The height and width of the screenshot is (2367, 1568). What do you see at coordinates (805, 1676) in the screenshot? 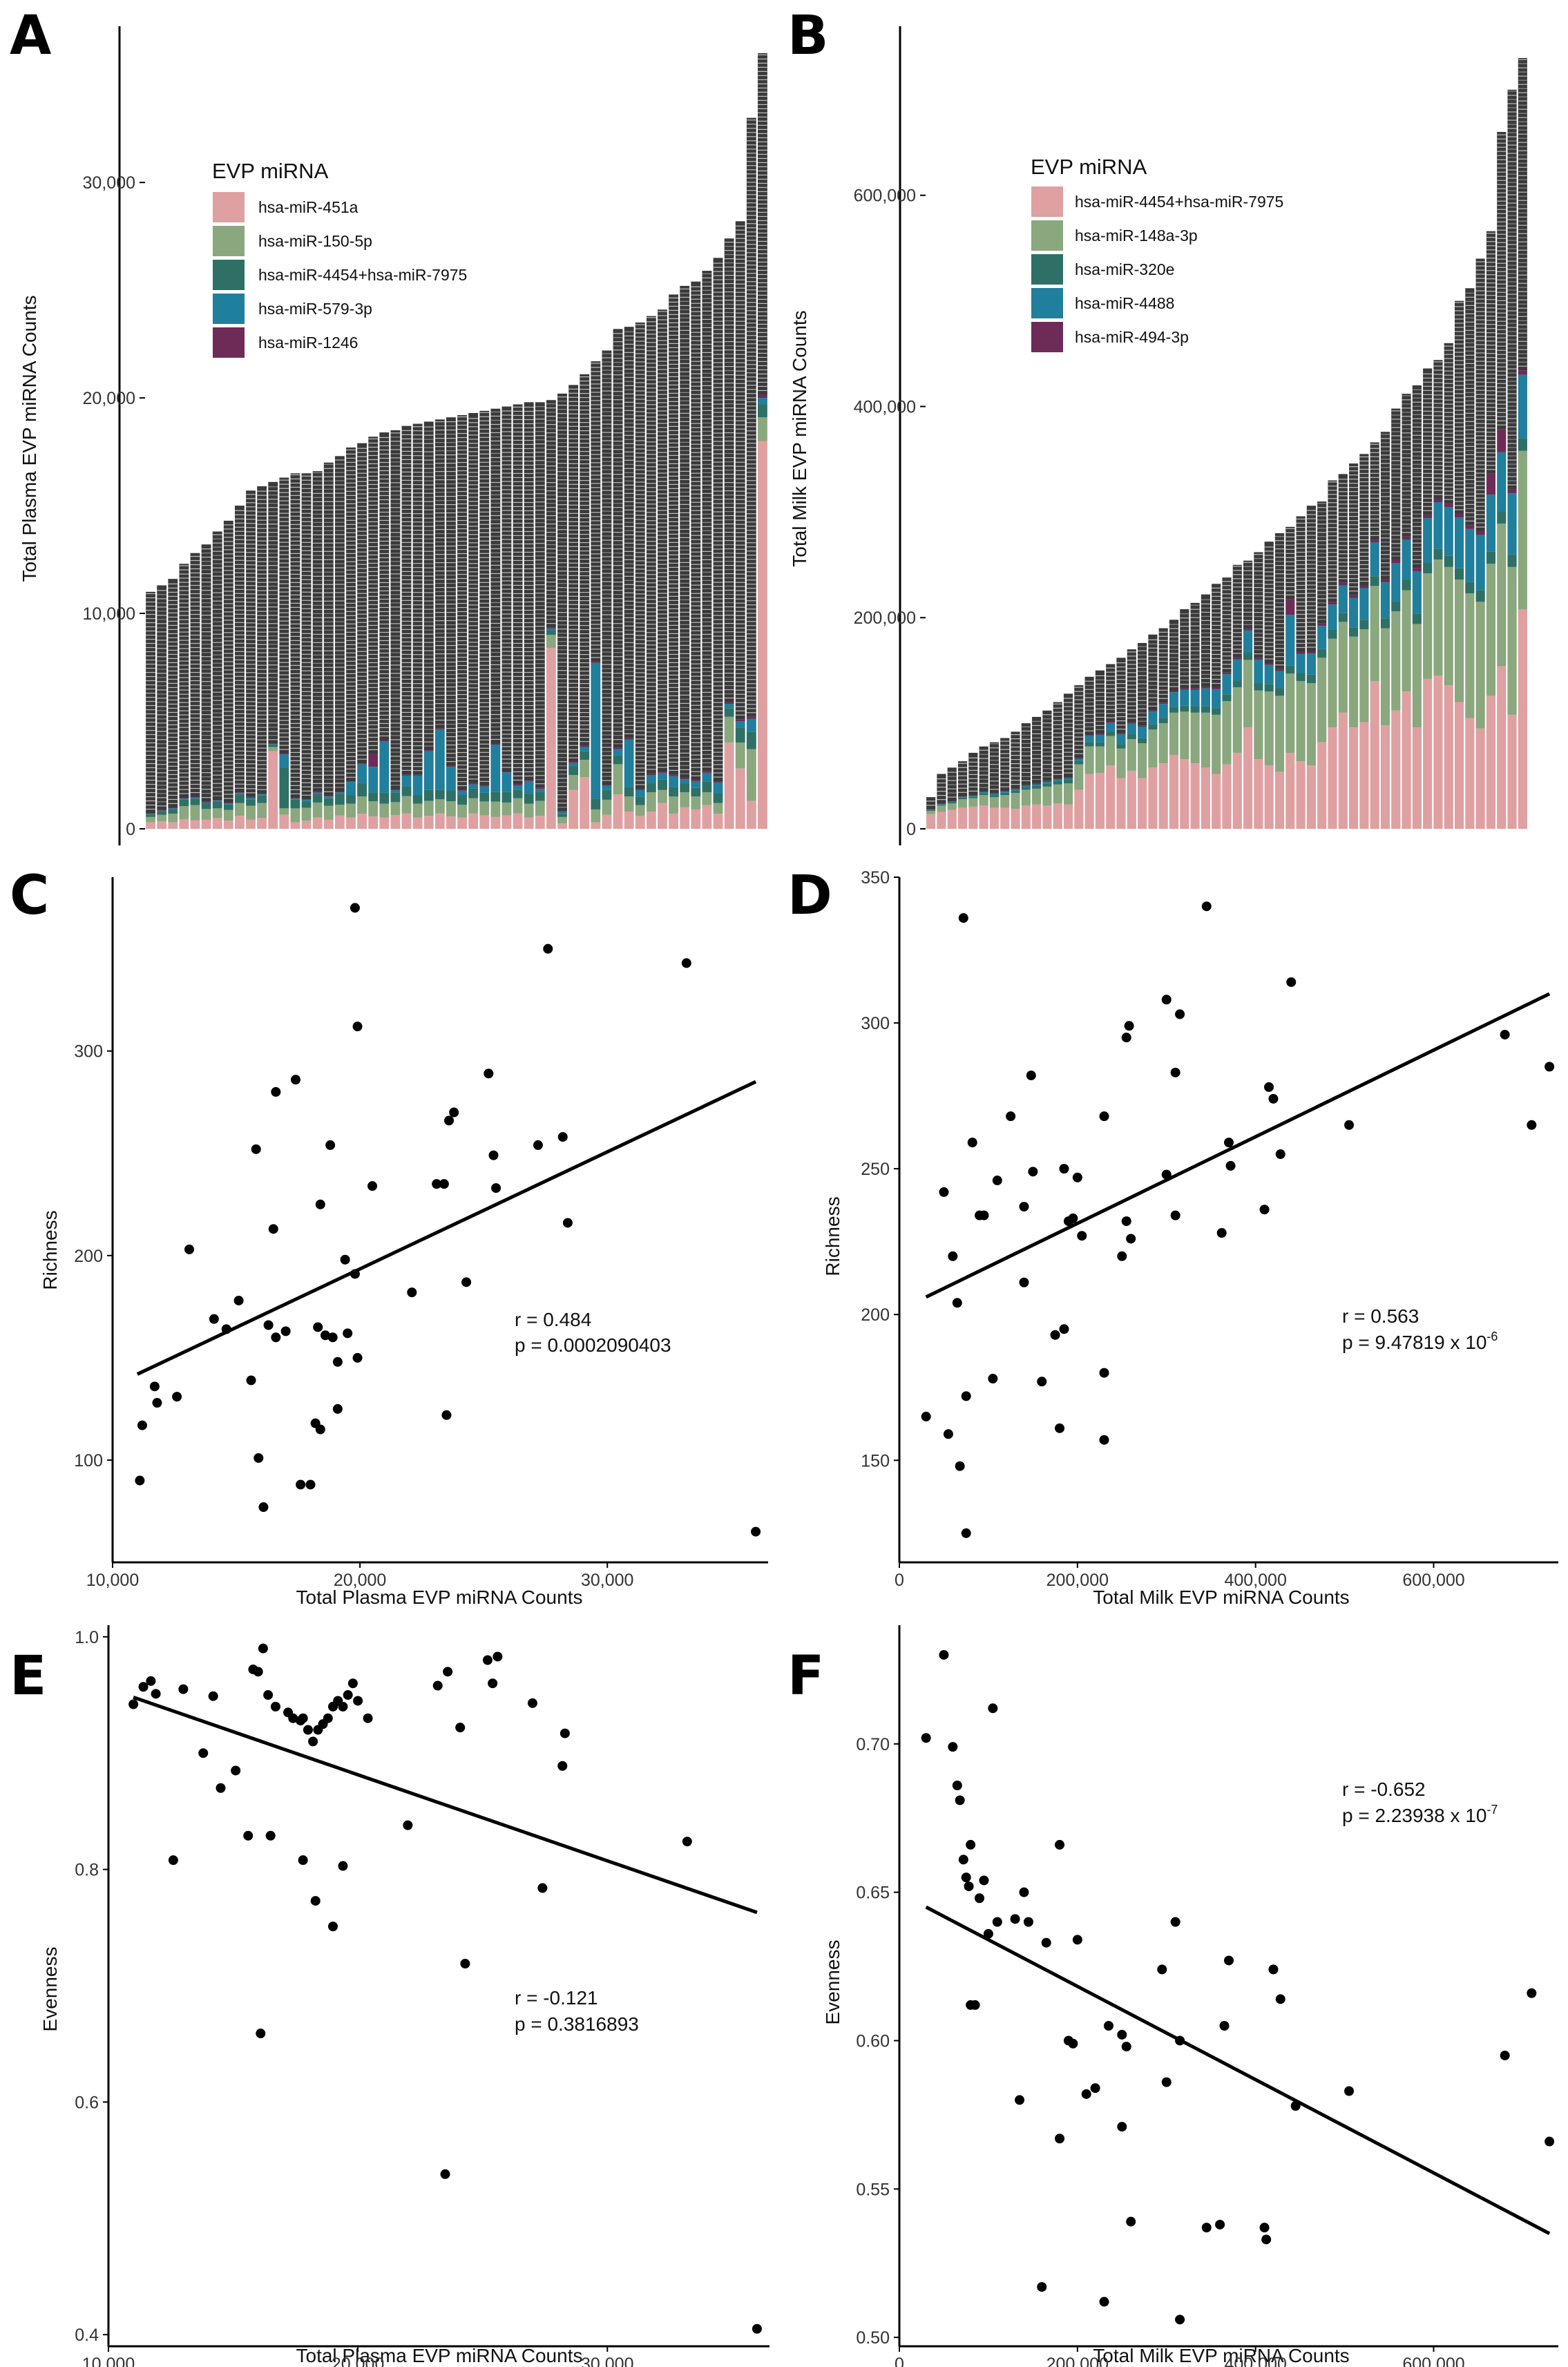
I see `panel-letter-f: F` at bounding box center [805, 1676].